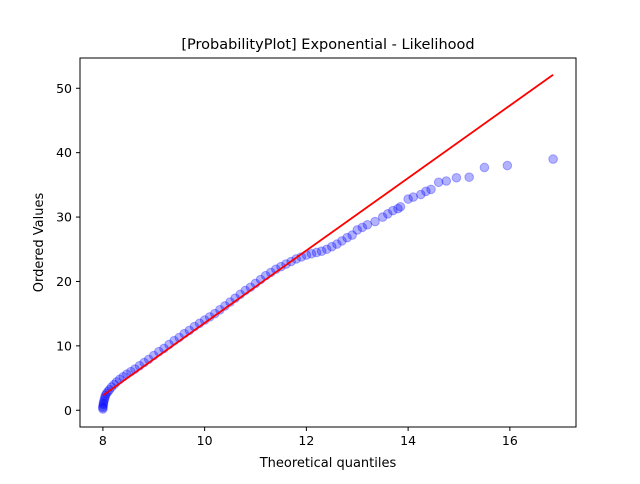 This screenshot has width=640, height=484. What do you see at coordinates (64, 281) in the screenshot?
I see `y-tick-label-20: 20` at bounding box center [64, 281].